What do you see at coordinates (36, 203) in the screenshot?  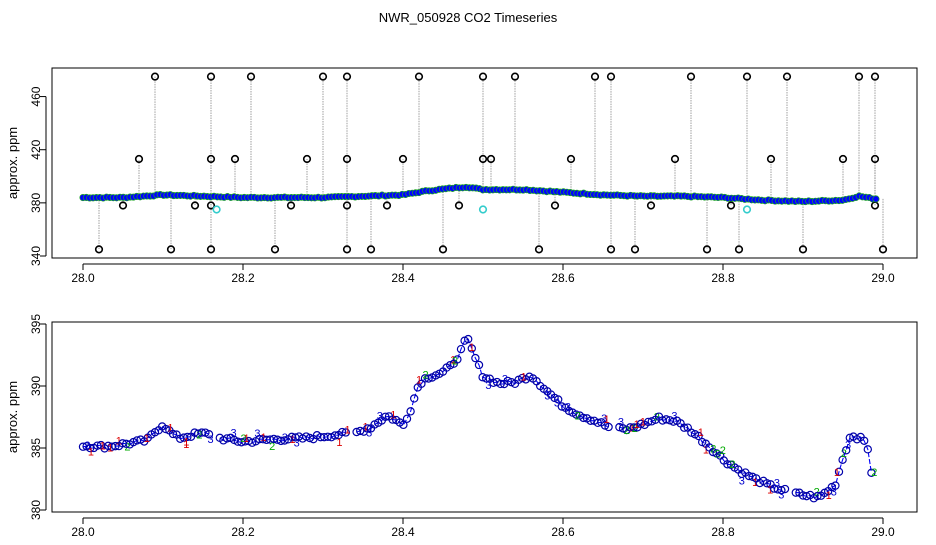 I see `top-y-tick-label: 380` at bounding box center [36, 203].